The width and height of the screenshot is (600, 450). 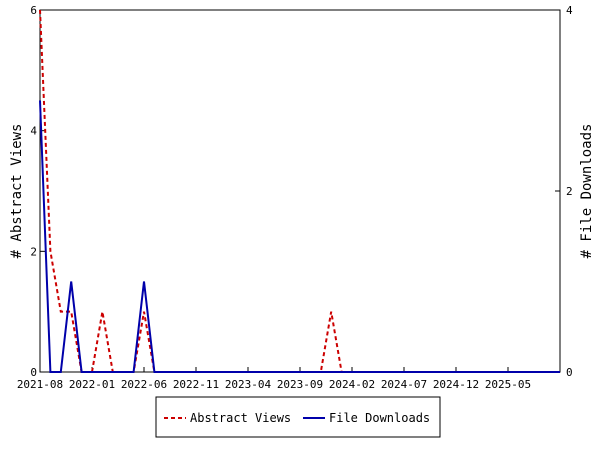 I want to click on x-tick-label: 2023-09, so click(x=300, y=384).